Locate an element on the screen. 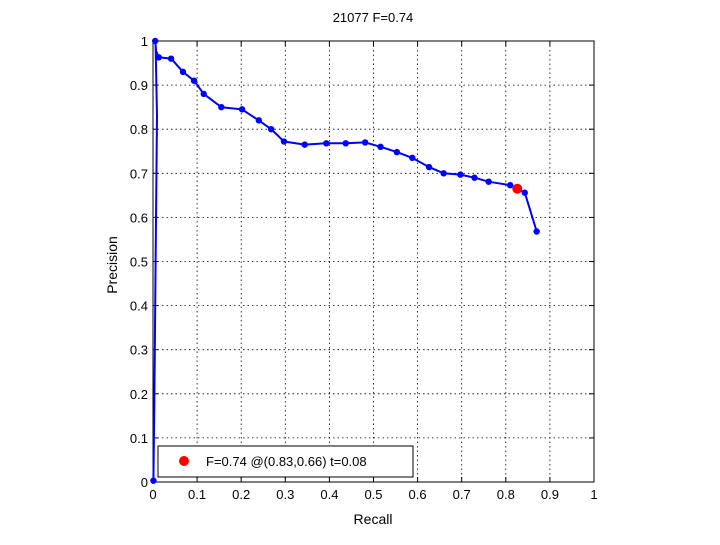  y-tick-label: 0.3 is located at coordinates (139, 350).